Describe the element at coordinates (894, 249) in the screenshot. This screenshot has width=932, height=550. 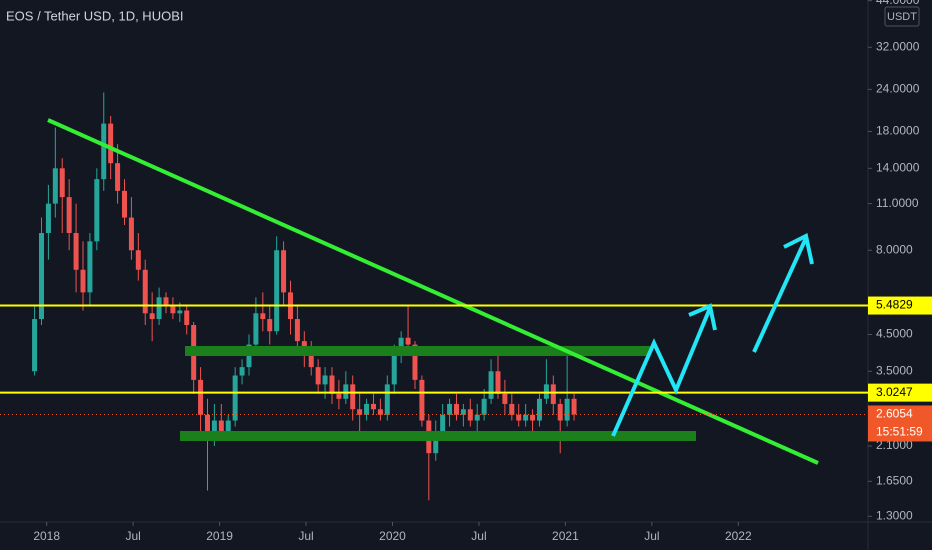
I see `y-tick-label: 8.0000` at that location.